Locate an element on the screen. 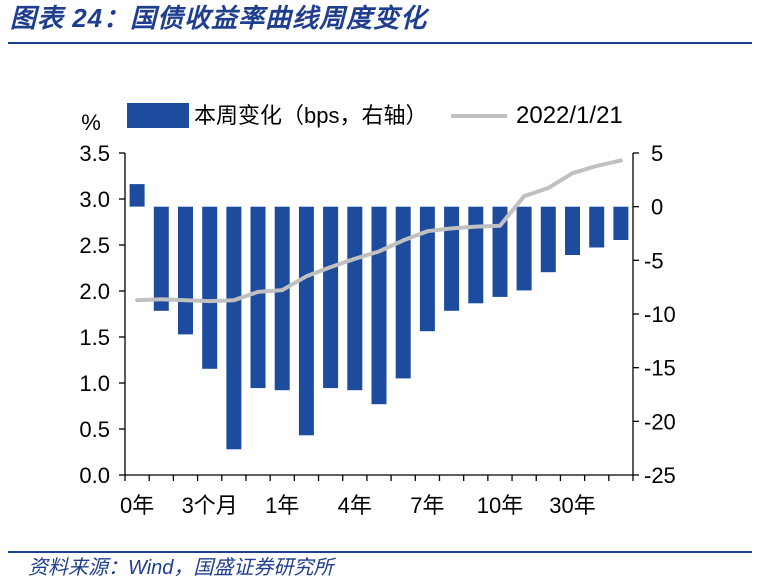  right-y-tick-label-4: -5 is located at coordinates (654, 260).